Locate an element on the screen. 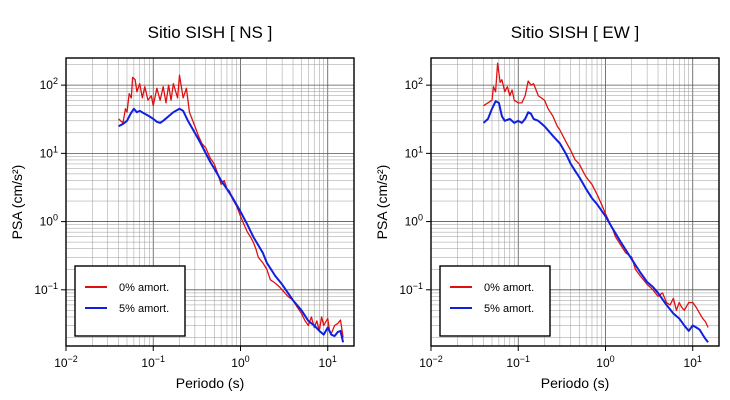  chart-title: Sitio SISH [ EW ] is located at coordinates (575, 32).